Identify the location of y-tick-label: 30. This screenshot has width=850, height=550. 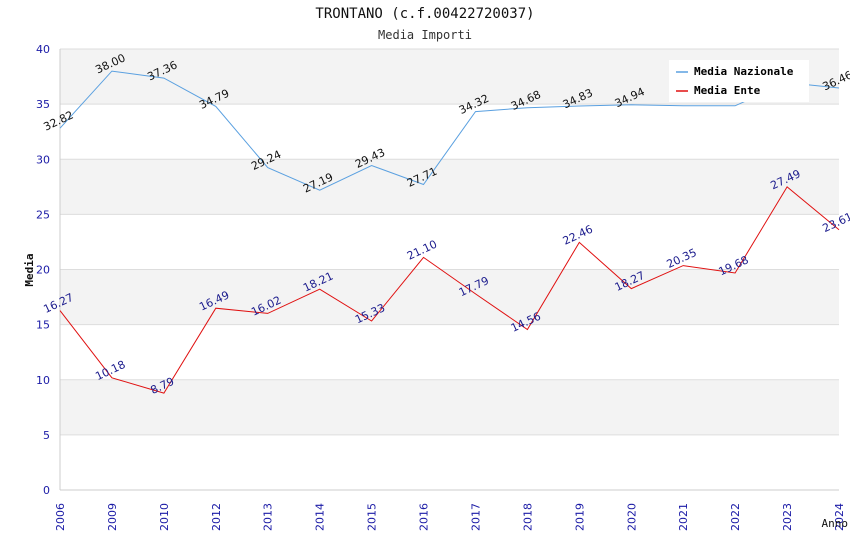
(43, 159).